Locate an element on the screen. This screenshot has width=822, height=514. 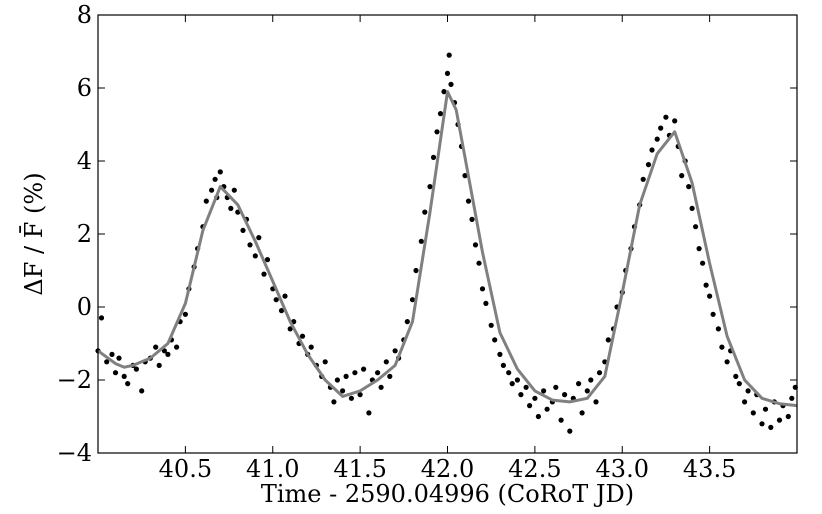
y-tick-label: −4 is located at coordinates (74, 453).